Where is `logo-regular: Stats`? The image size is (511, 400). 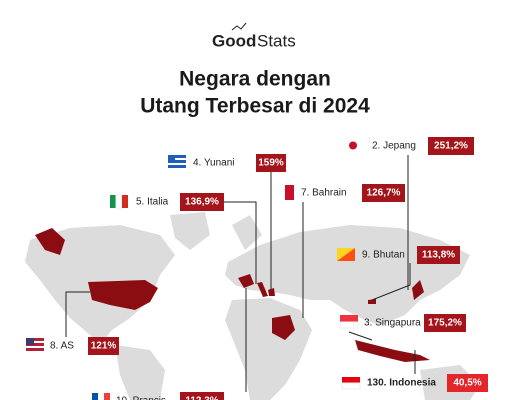
logo-regular: Stats is located at coordinates (276, 40).